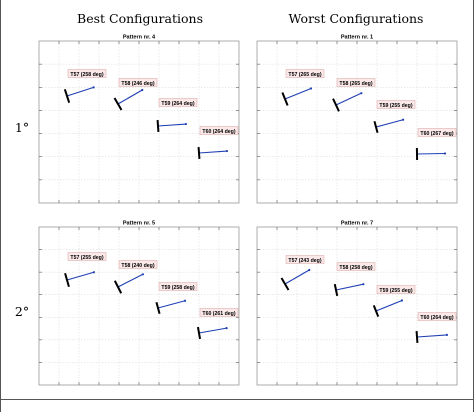  Describe the element at coordinates (140, 18) in the screenshot. I see `column-heading-best: Best Configurations` at that location.